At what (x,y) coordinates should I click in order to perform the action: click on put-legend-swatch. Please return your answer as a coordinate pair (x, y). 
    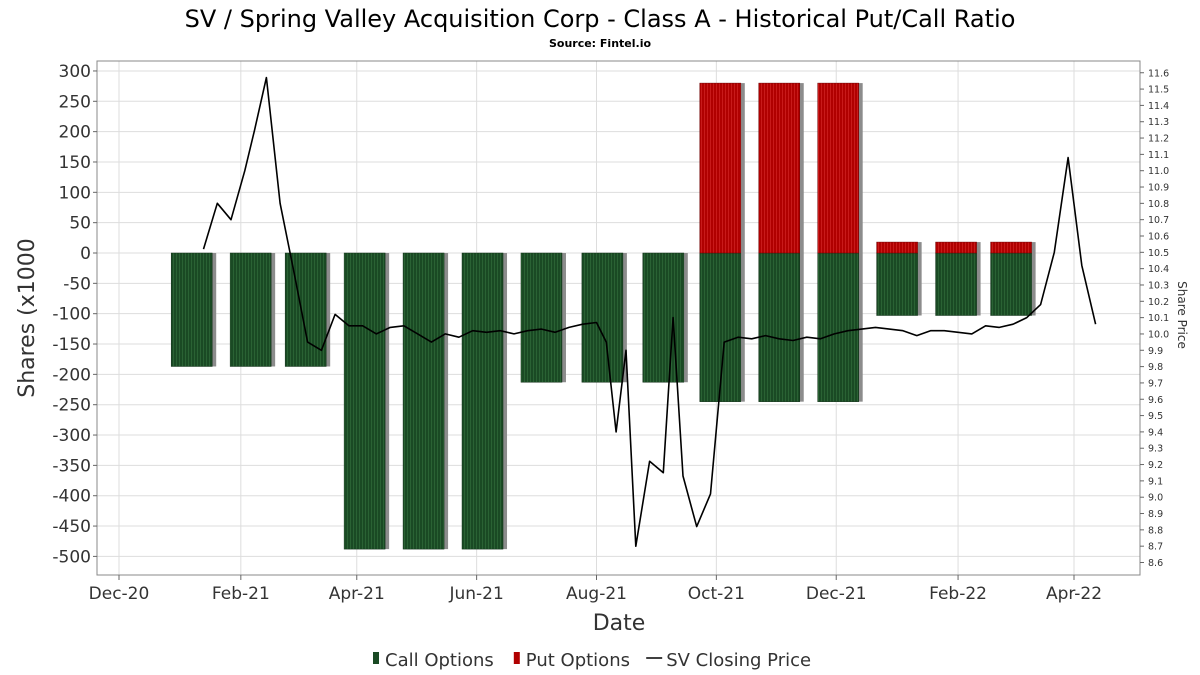
    Looking at the image, I should click on (516, 658).